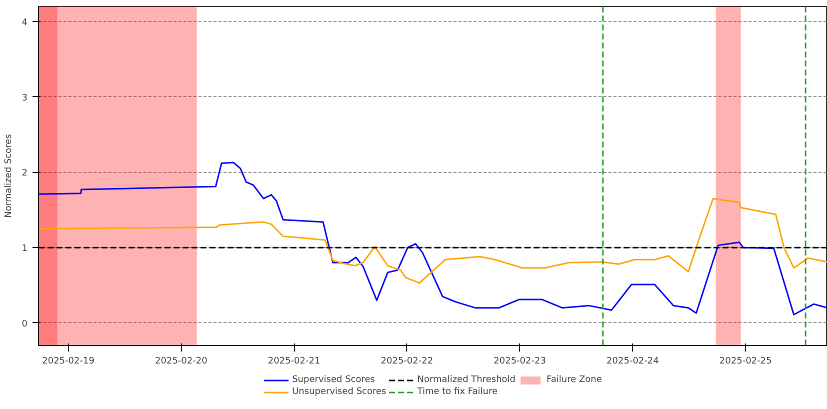 This screenshot has height=409, width=827. I want to click on y-tick-label: 1, so click(25, 249).